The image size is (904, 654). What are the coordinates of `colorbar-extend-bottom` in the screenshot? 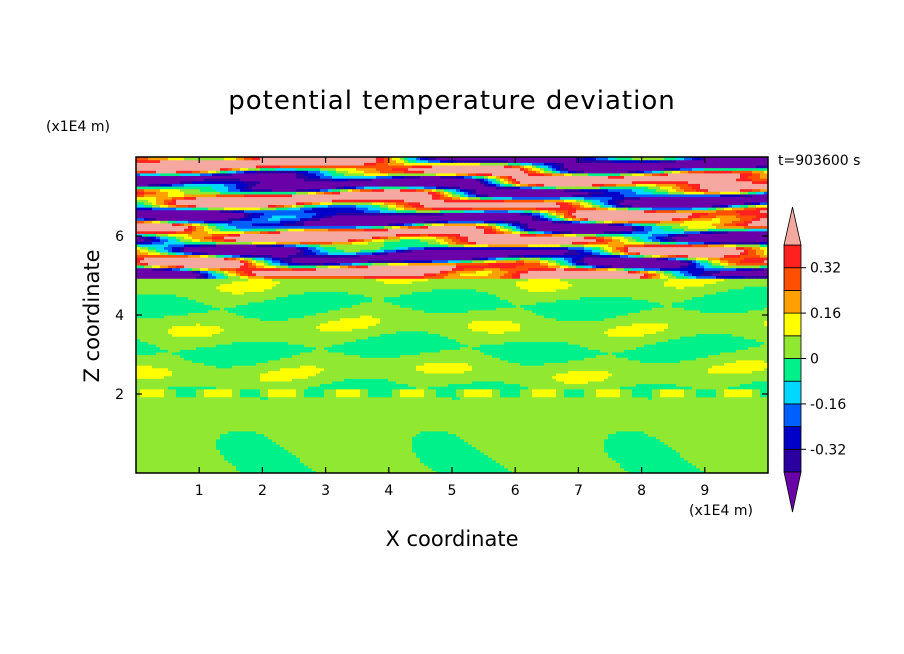 It's located at (792, 492).